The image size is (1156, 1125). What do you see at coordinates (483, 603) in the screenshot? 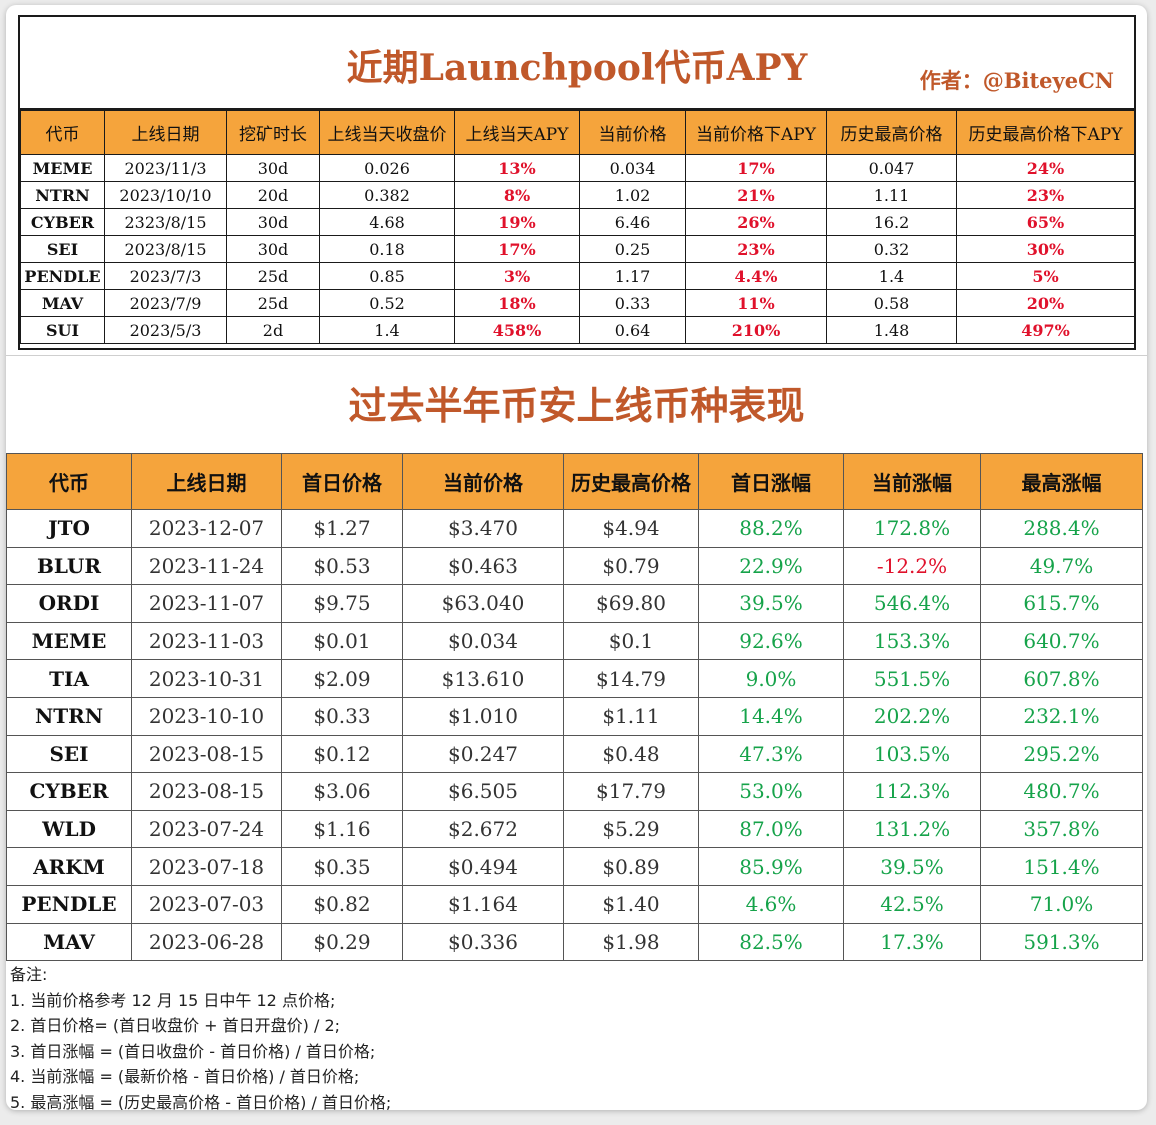
I see `table-cell: $63.040` at bounding box center [483, 603].